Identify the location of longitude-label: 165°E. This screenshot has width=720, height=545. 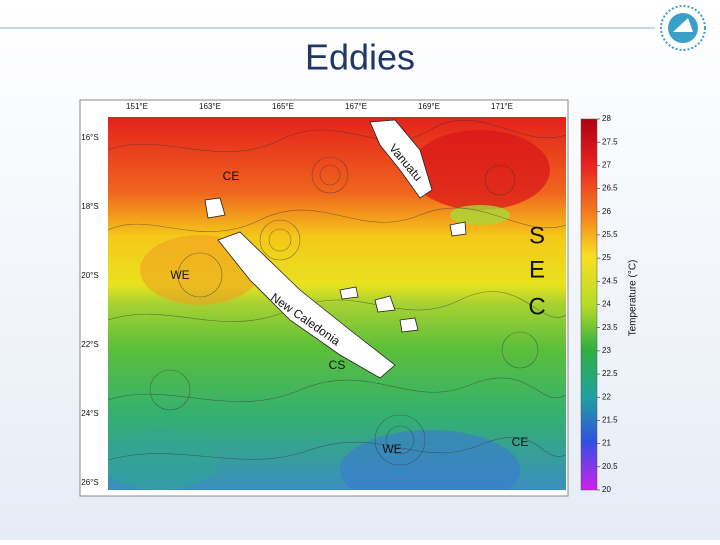
(283, 106).